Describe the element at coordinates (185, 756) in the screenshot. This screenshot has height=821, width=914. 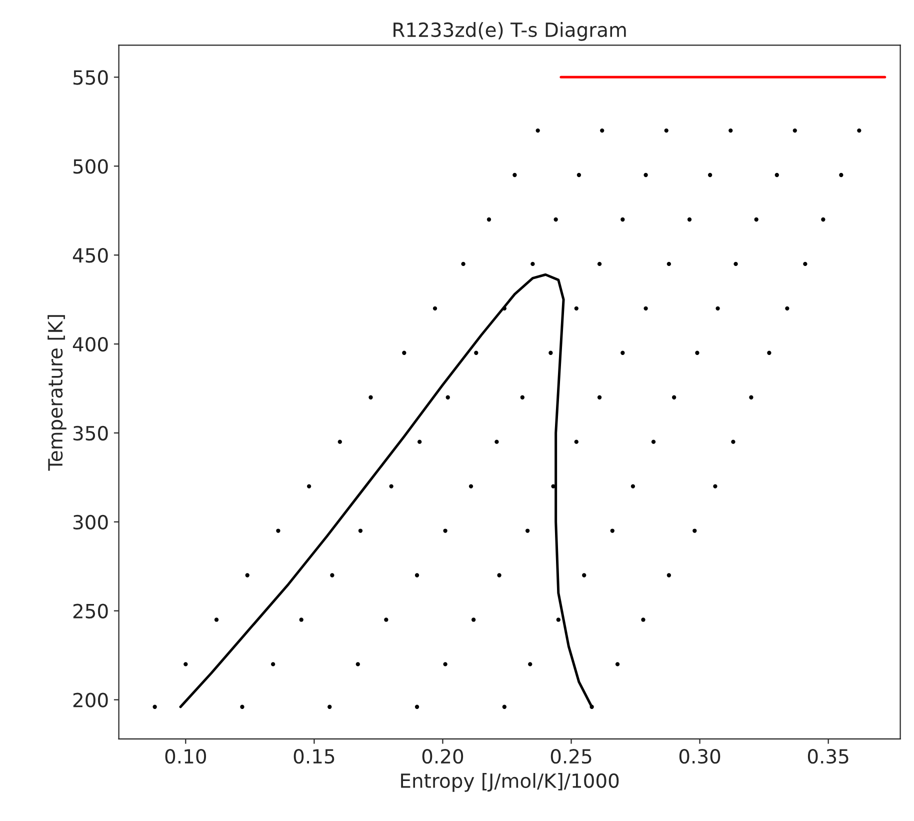
I see `x-tick-label: 0.10` at that location.